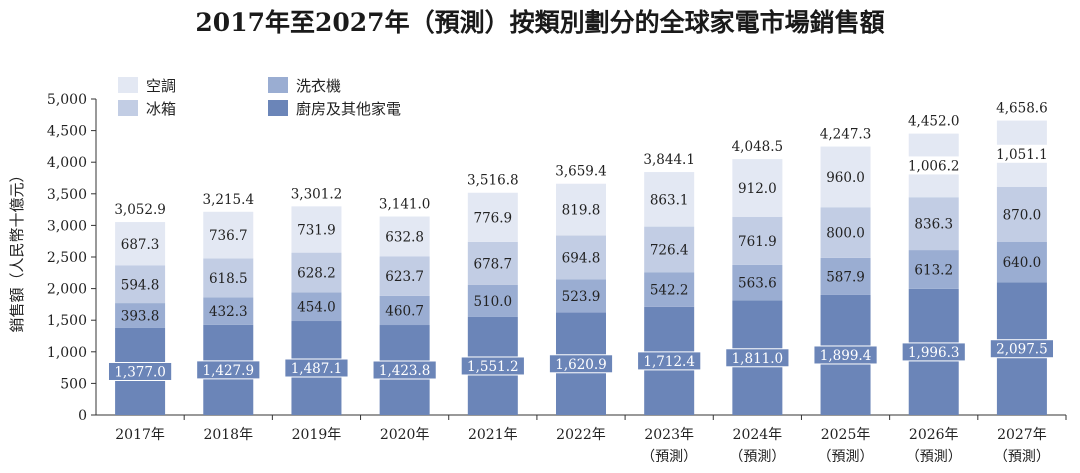  Describe the element at coordinates (581, 211) in the screenshot. I see `segment-label: 819.8` at that location.